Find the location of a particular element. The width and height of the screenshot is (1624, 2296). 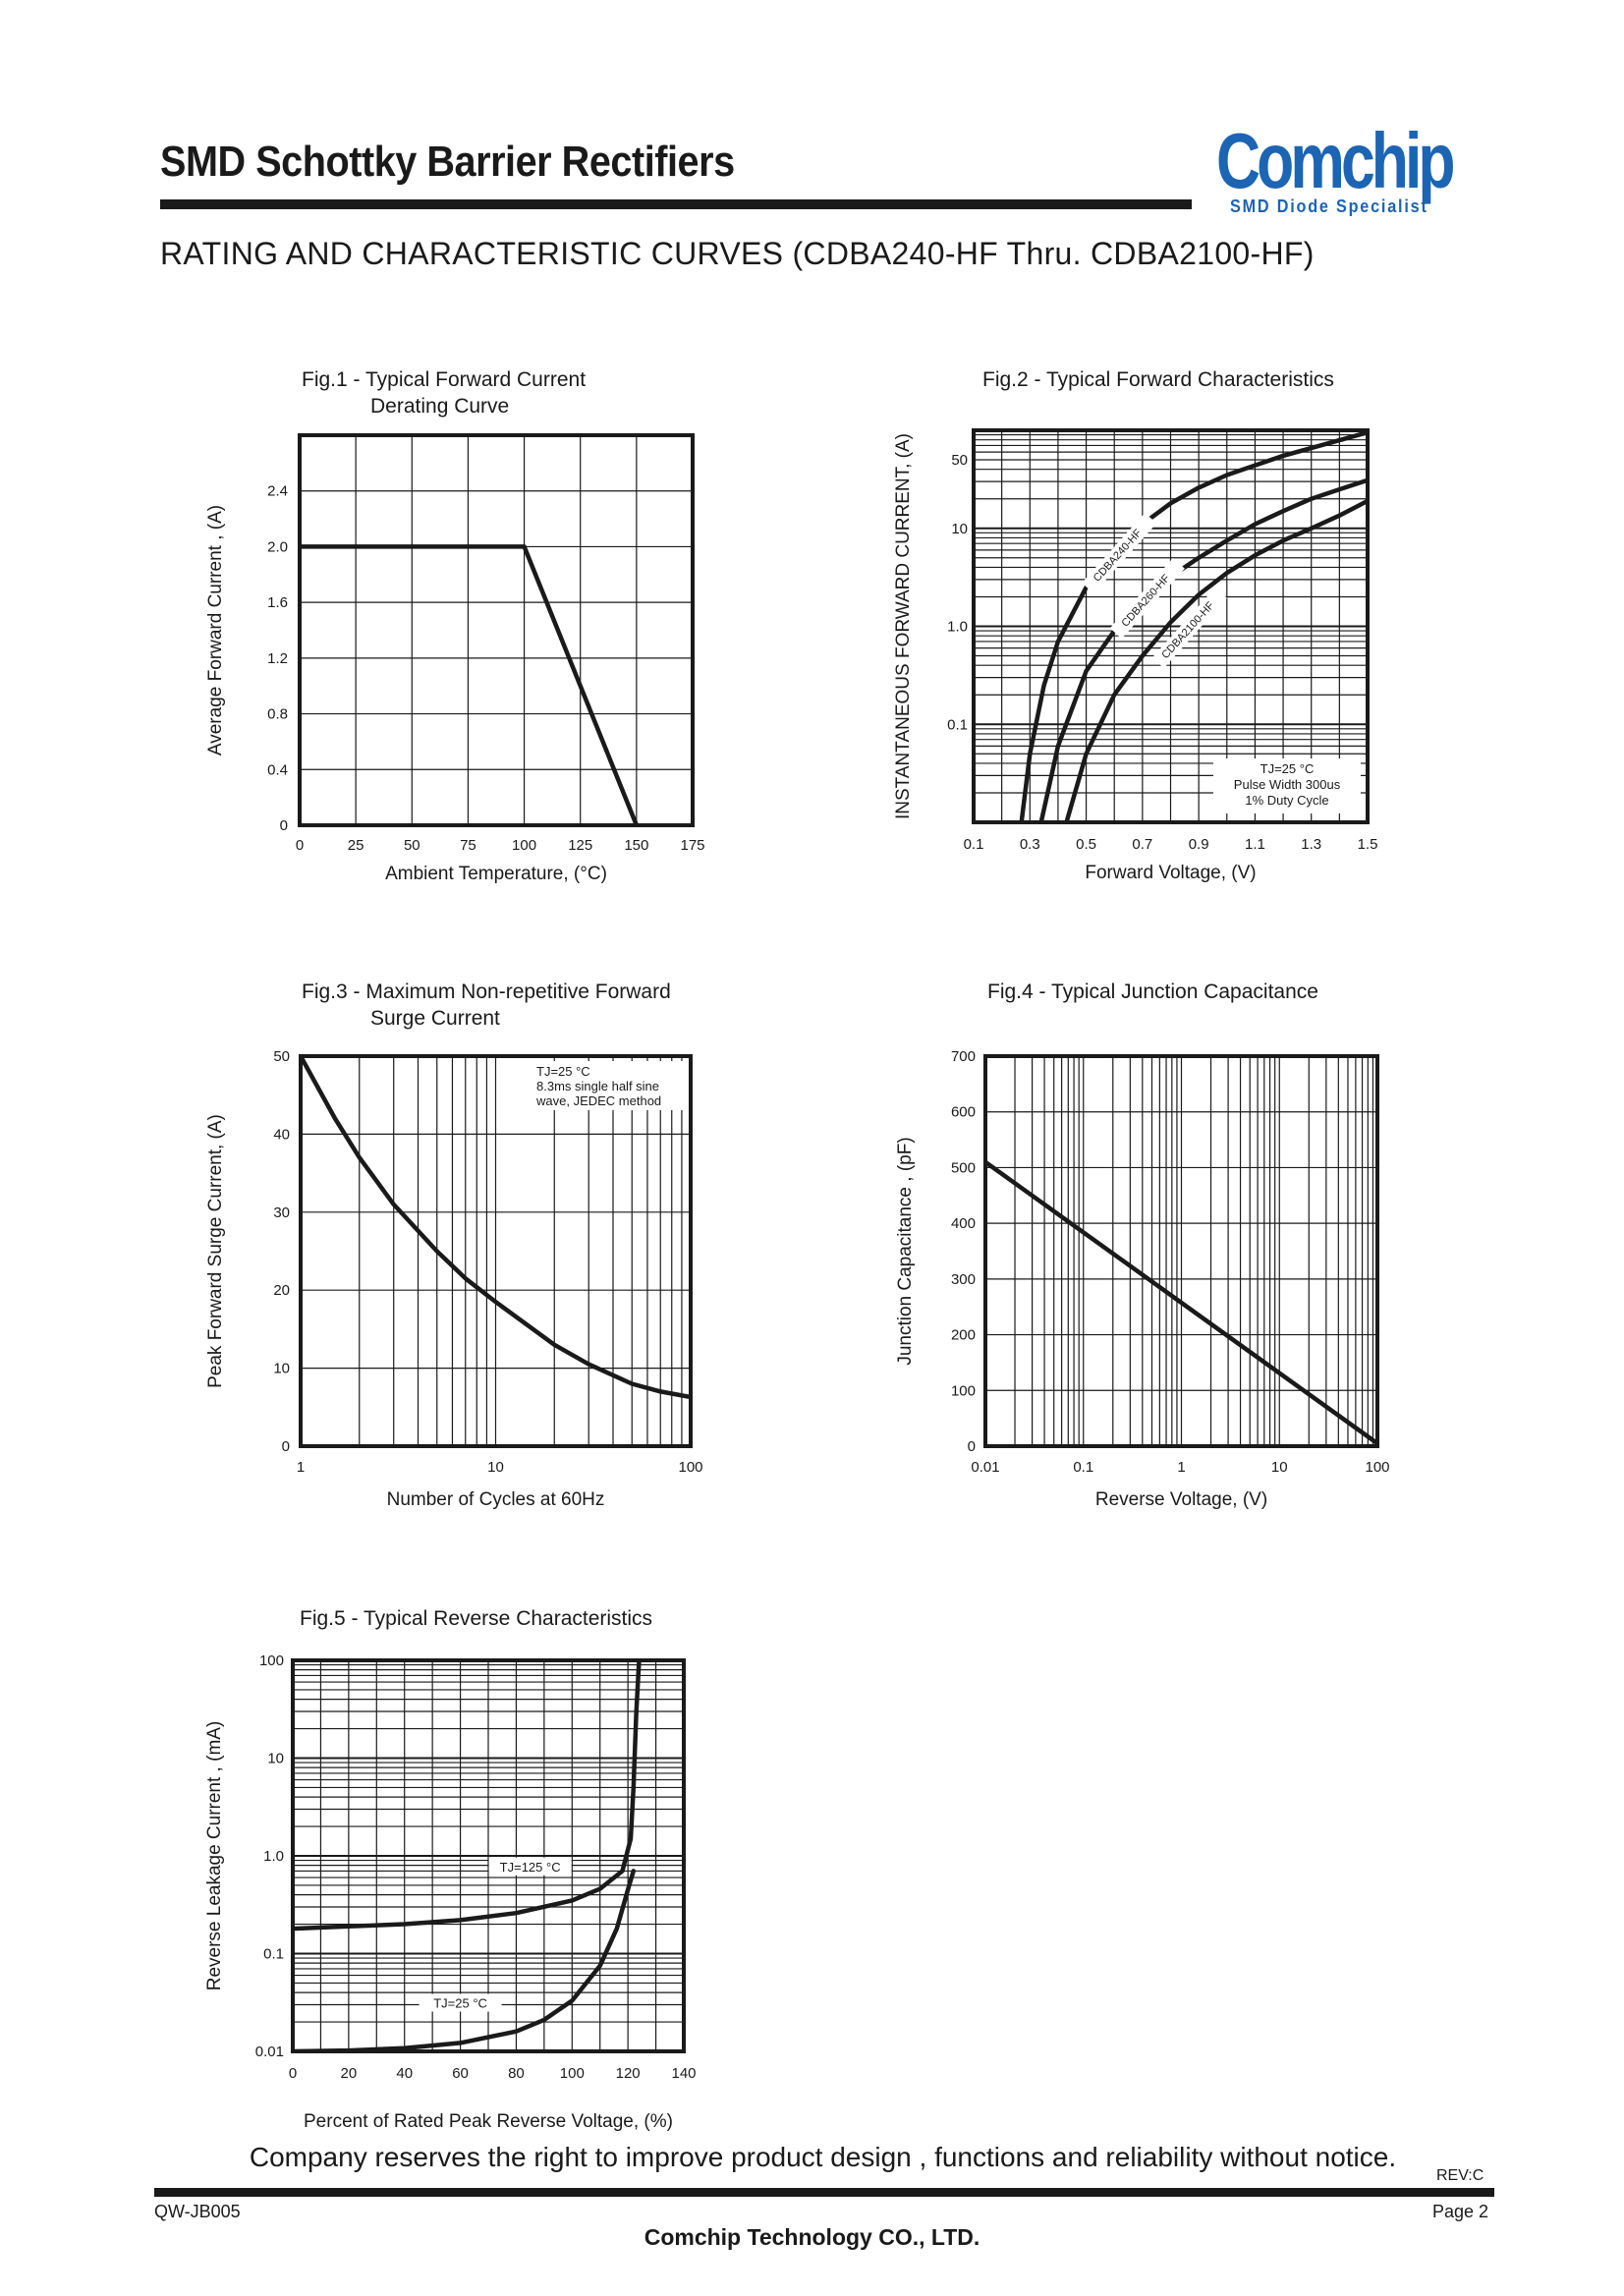

annotation-text: Pulse Width 300us is located at coordinates (1287, 784).